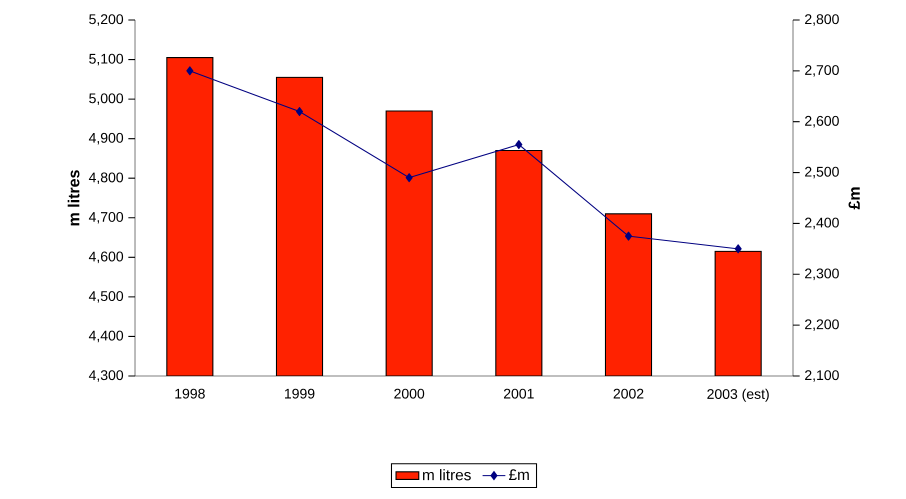 The height and width of the screenshot is (499, 906). What do you see at coordinates (299, 393) in the screenshot?
I see `x-tick-label: 1999` at bounding box center [299, 393].